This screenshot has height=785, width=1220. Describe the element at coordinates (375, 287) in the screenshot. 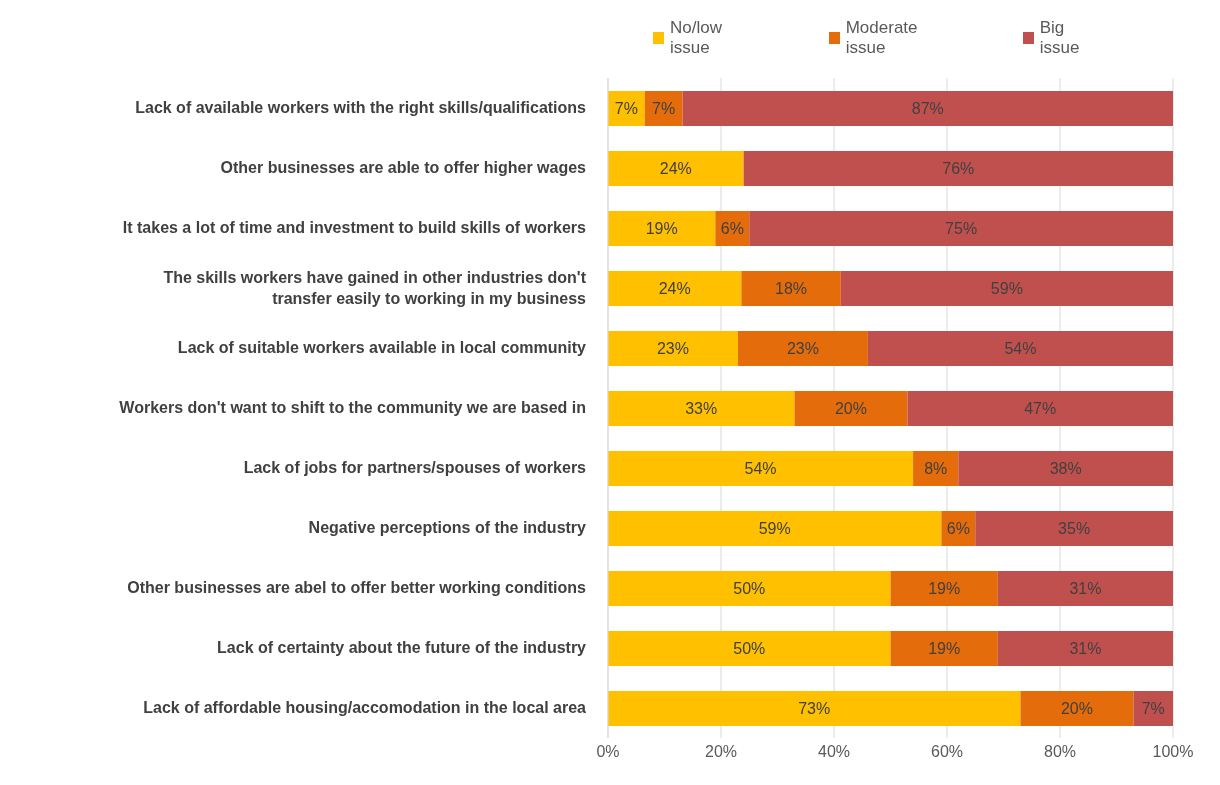

I see `y-tick-label: The skills workers have gained in other industries don't transfer easily to working in my business` at that location.